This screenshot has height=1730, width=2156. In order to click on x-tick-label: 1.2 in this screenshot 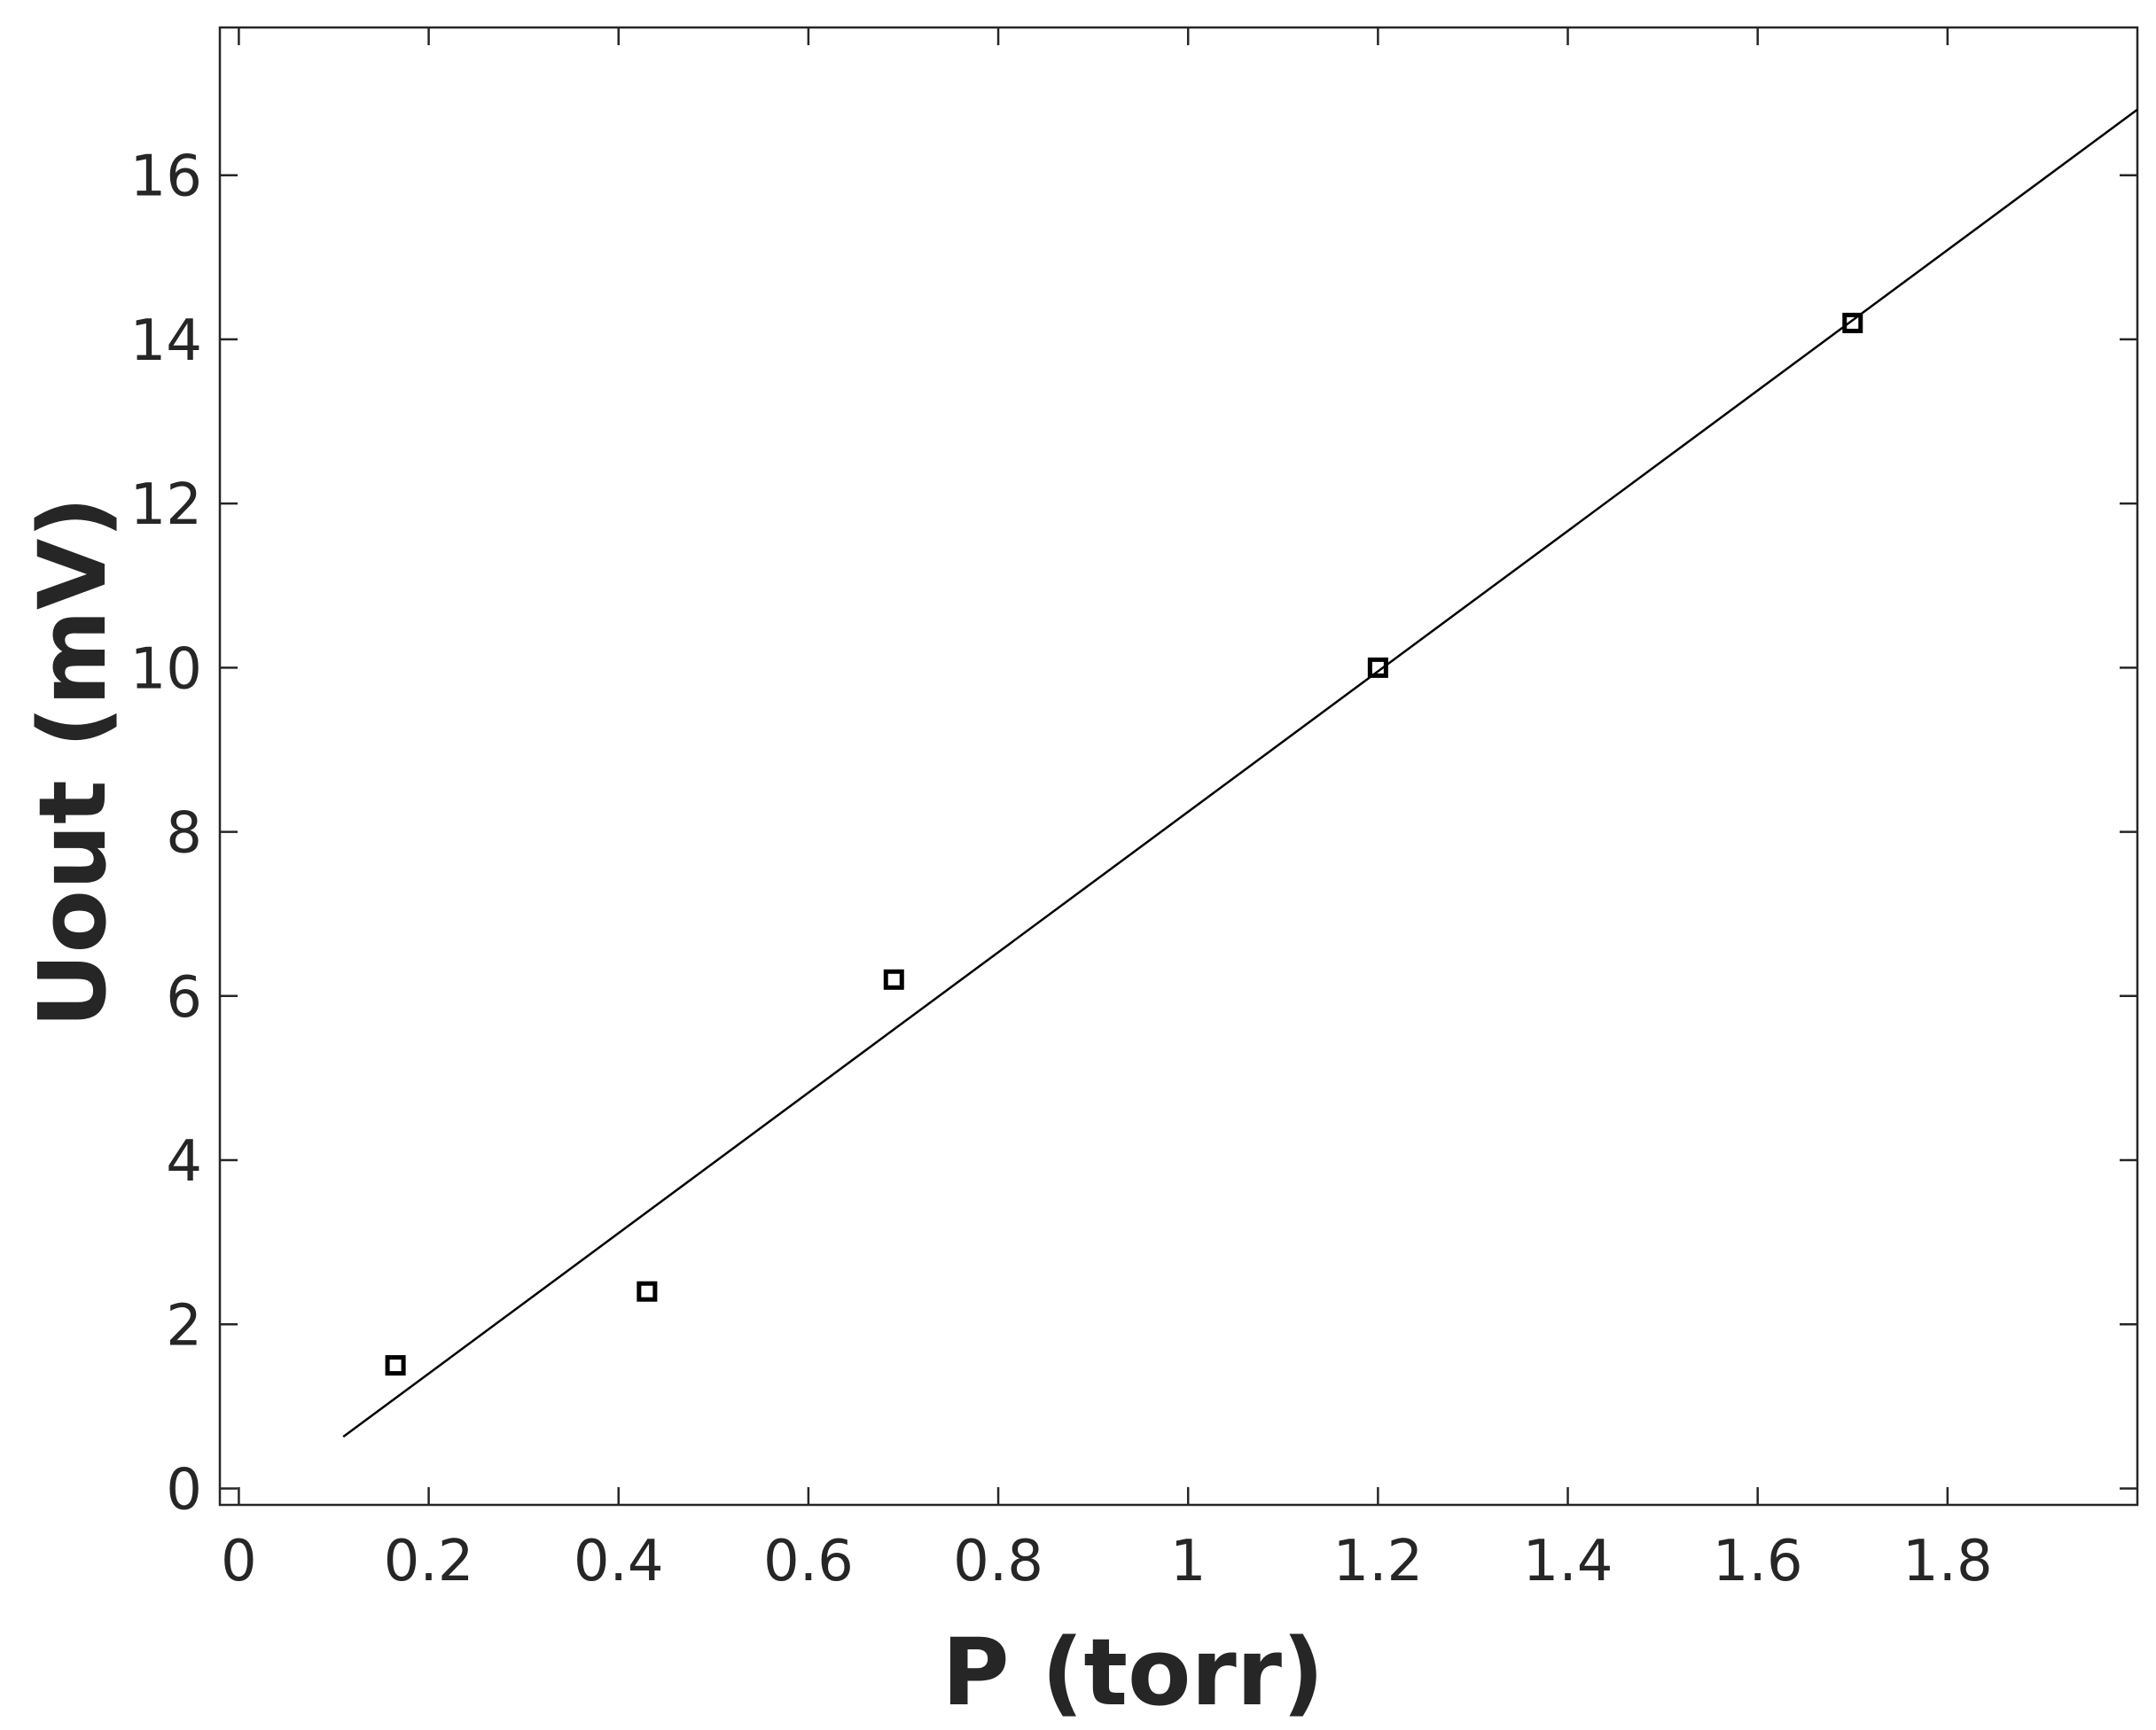, I will do `click(1377, 1561)`.